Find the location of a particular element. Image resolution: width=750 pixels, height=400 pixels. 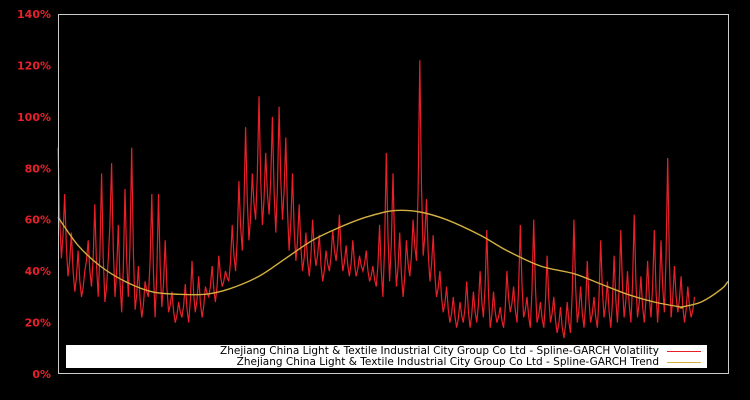

y-axis-ticks: 0% 20% 40% 60% 80% 100% 120% 140% is located at coordinates (34, 194).